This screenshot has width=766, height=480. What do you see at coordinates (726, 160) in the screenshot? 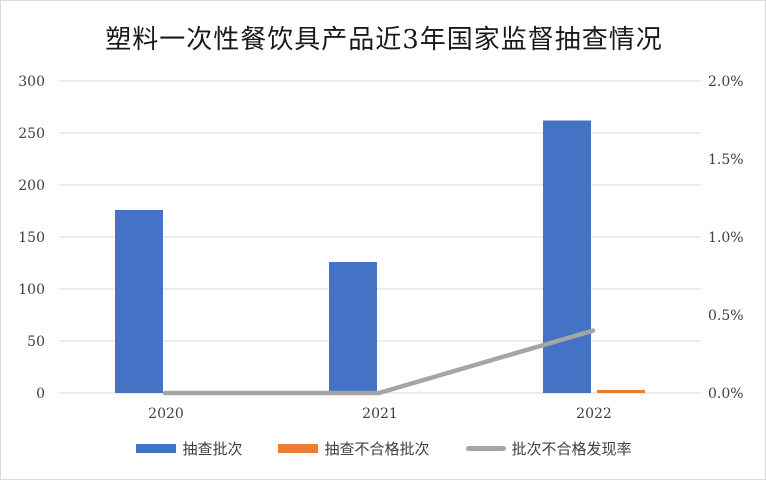
I see `y-right-tick-label: 1.5%` at bounding box center [726, 160].